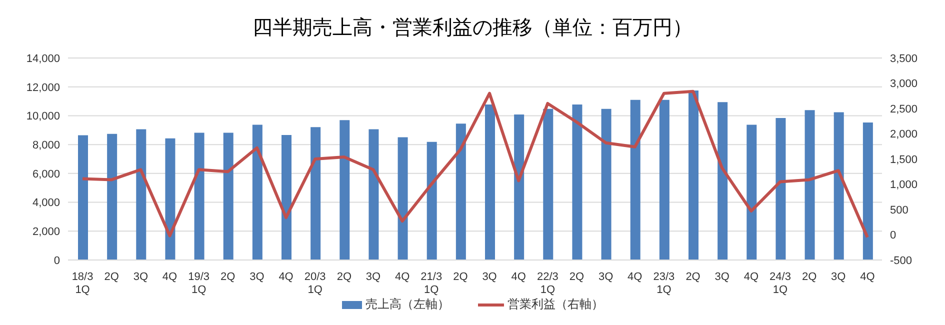 The image size is (945, 325). Describe the element at coordinates (46, 232) in the screenshot. I see `y-tick-label: 2,000` at that location.